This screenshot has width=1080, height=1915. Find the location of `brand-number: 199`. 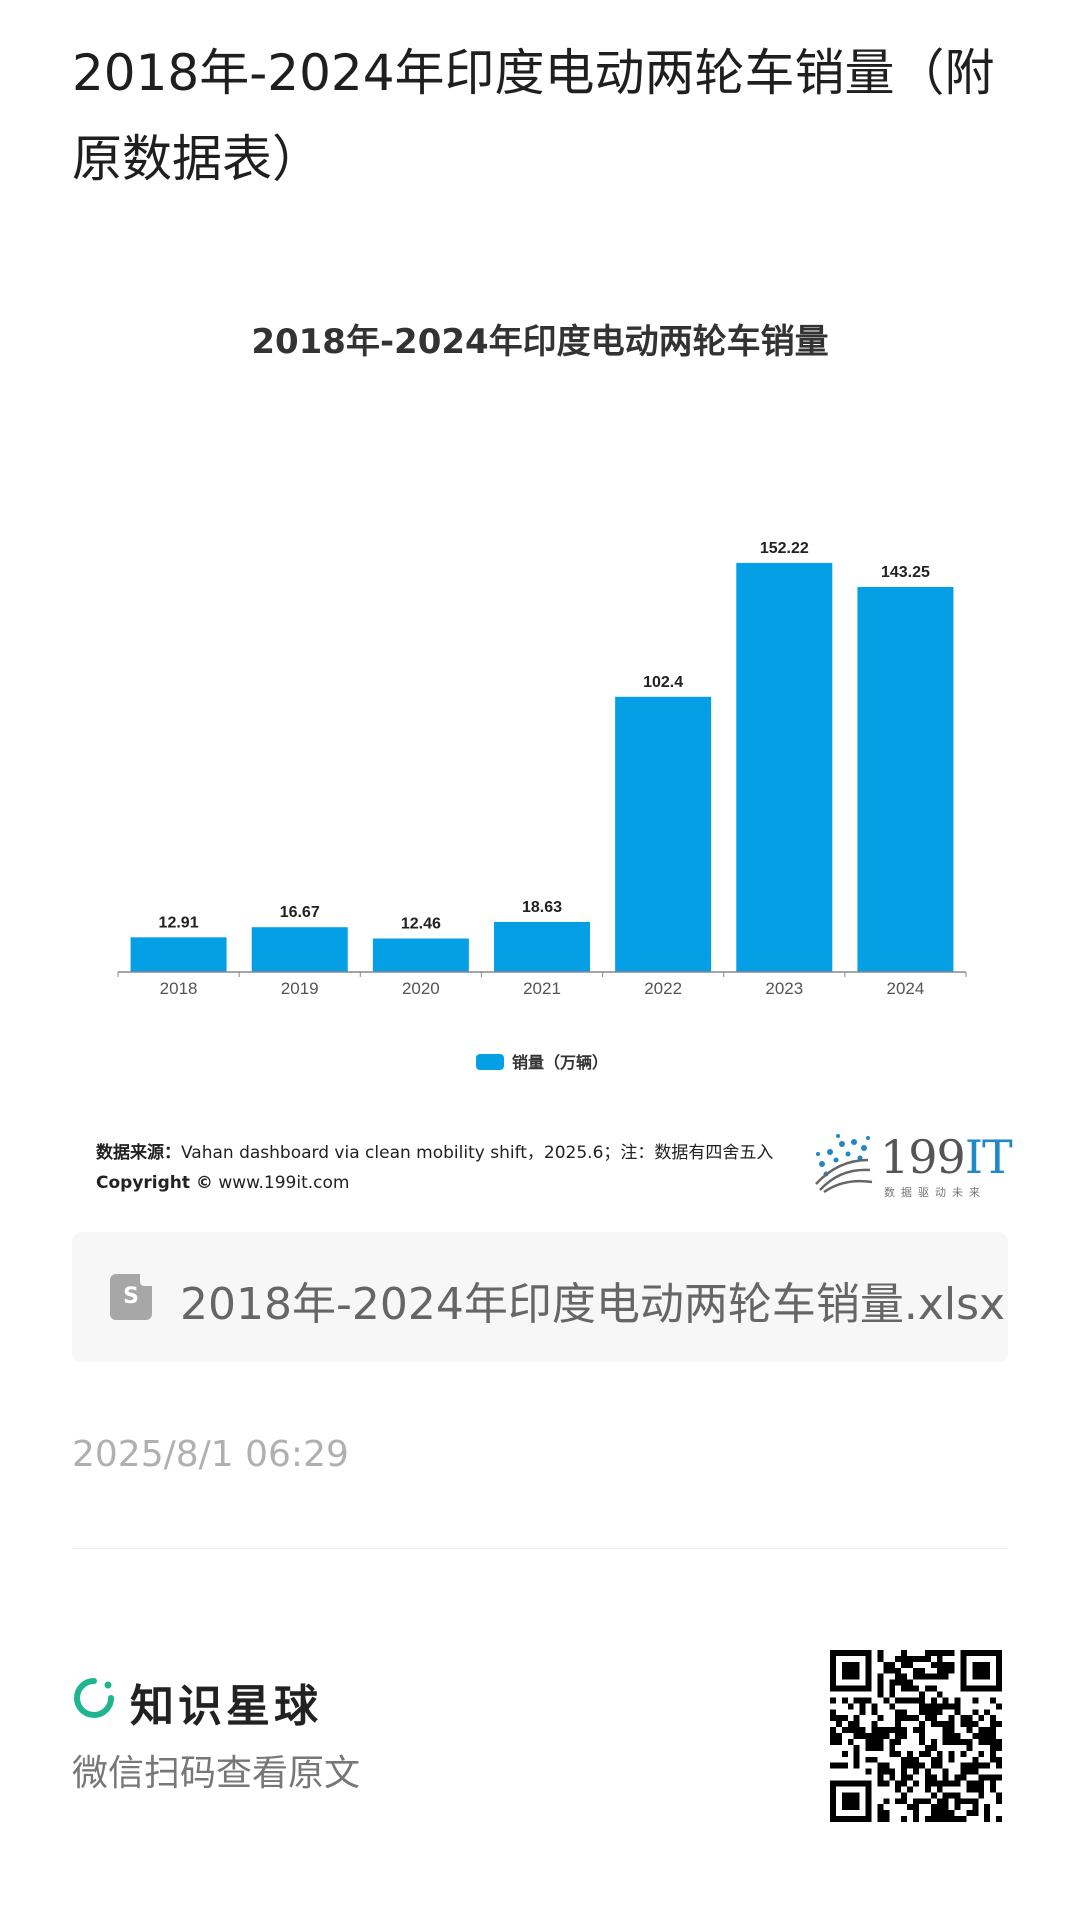

brand-number: 199 is located at coordinates (923, 1157).